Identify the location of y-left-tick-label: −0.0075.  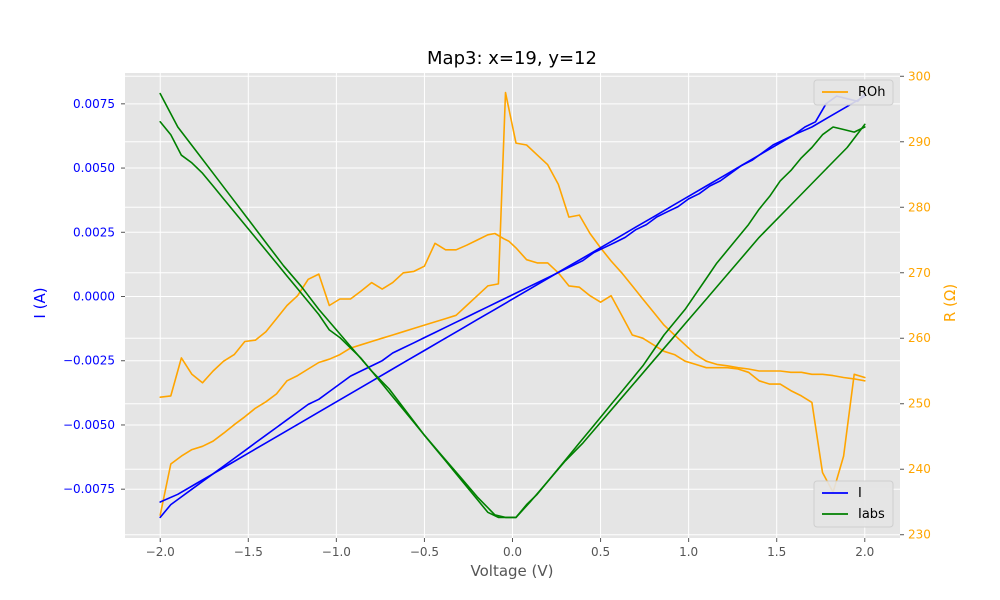
(89, 489).